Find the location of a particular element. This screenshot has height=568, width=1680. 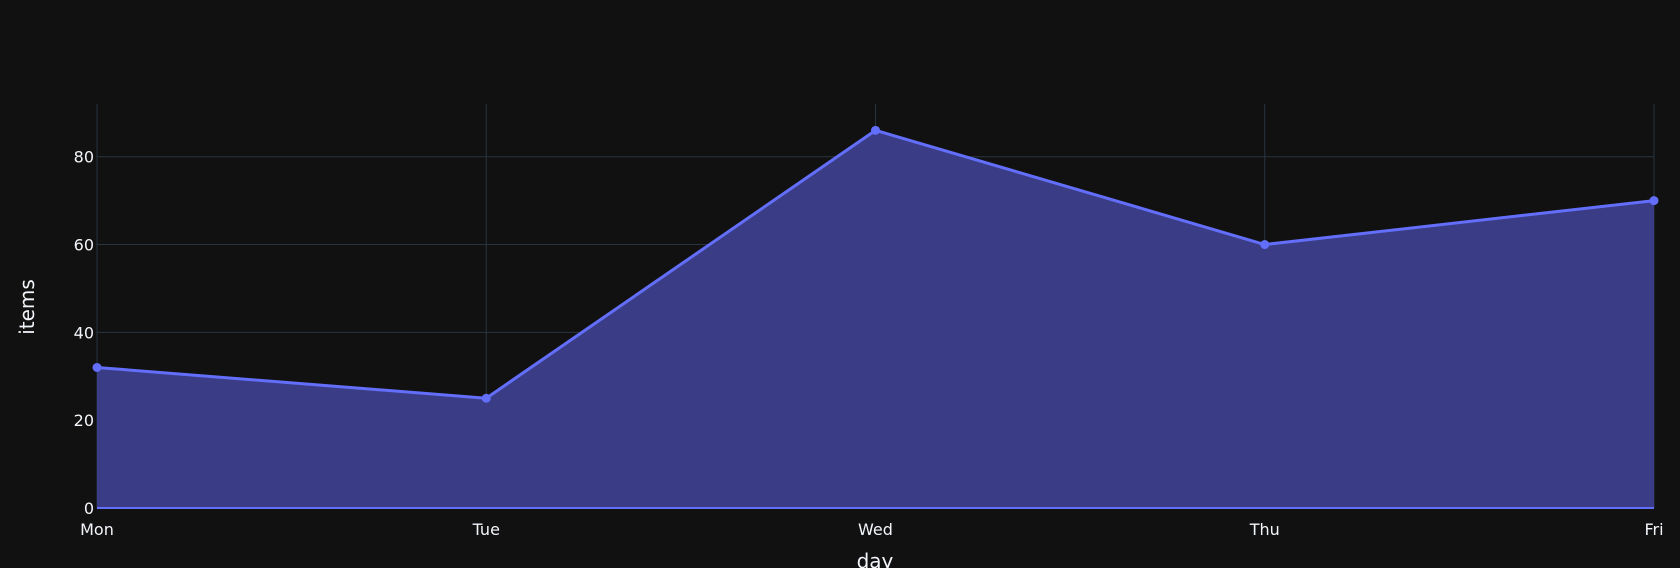

x-tick-label: Fri is located at coordinates (1653, 529).